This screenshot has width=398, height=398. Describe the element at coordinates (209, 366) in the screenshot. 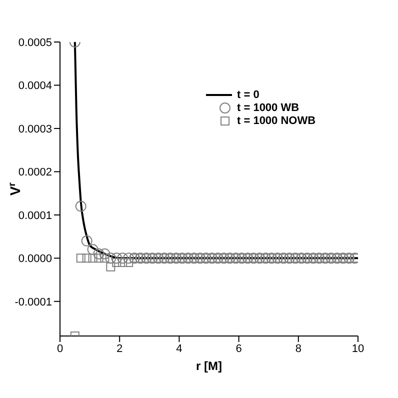

I see `x-axis-title: r [M]` at that location.